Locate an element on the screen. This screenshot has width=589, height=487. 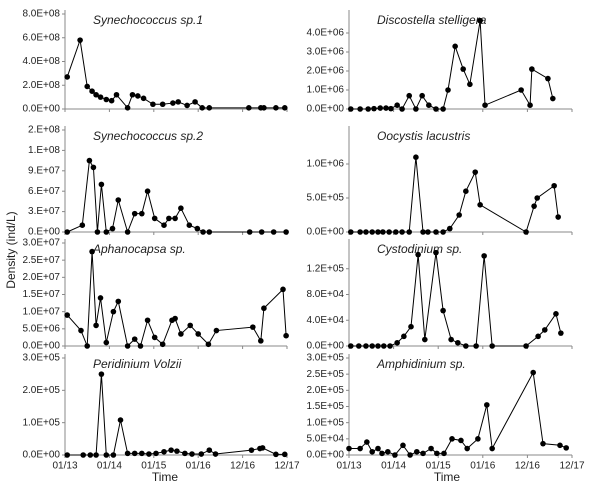
y-tick-label: 1.0E+06 is located at coordinates (325, 90).